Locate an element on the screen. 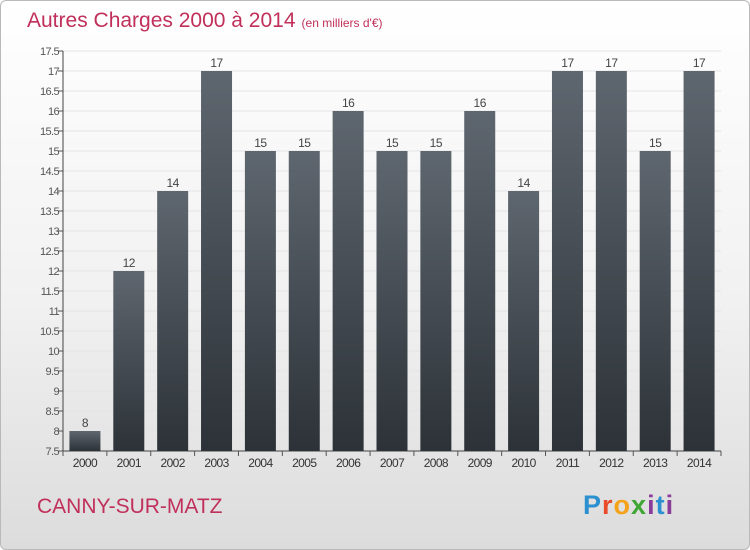  town-name: CANNY-SUR-MATZ is located at coordinates (130, 506).